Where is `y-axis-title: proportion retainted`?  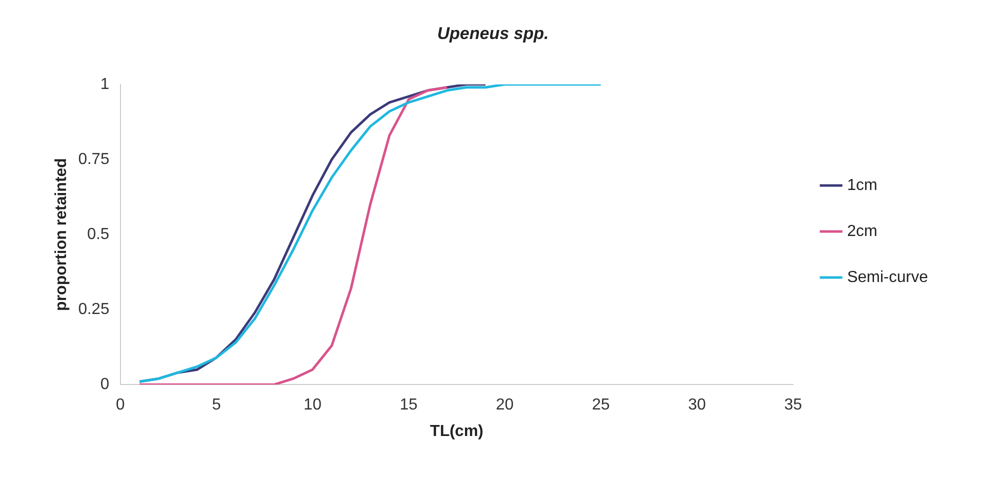
y-axis-title: proportion retainted is located at coordinates (61, 234).